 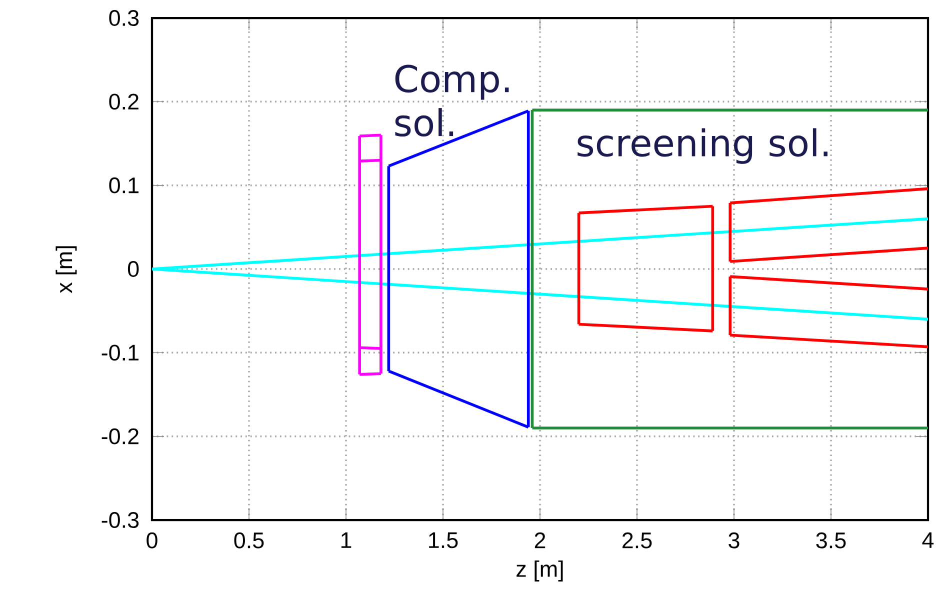 I want to click on y-tick-label: -0.1, so click(x=120, y=352).